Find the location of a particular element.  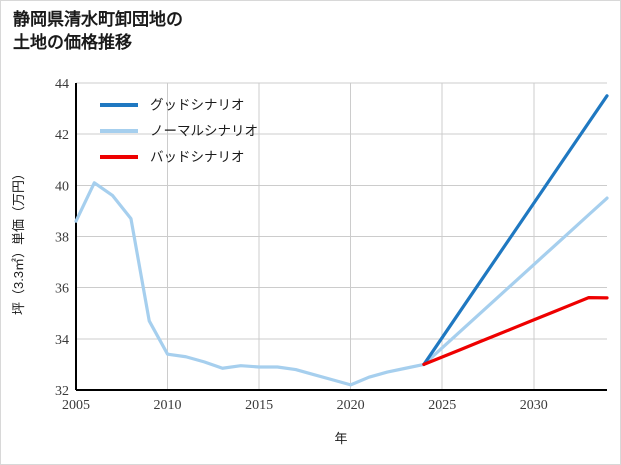

y-tick-38: 38 is located at coordinates (62, 238).